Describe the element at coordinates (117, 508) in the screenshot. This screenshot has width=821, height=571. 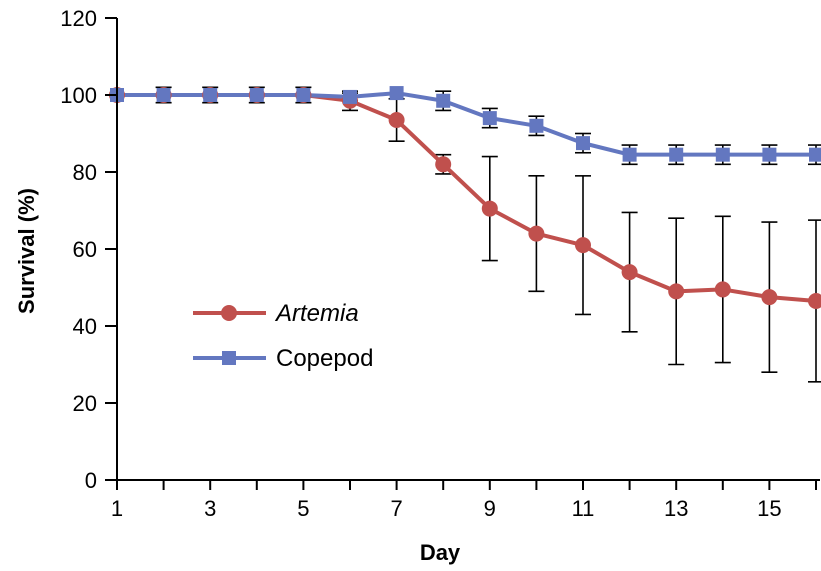
I see `x-tick-label: 1` at that location.